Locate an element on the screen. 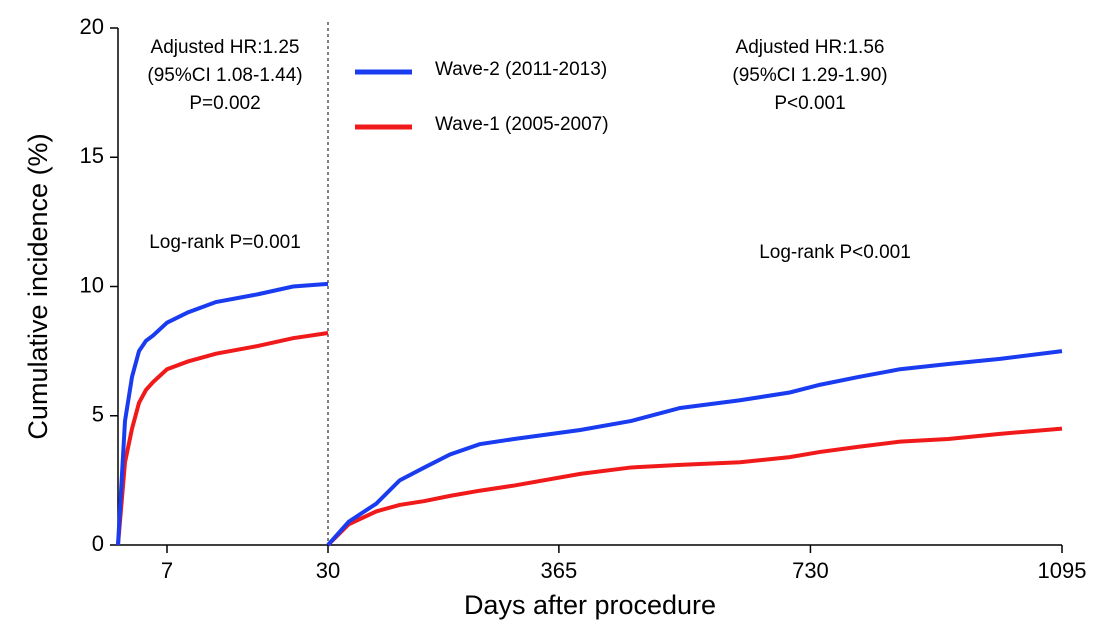  annotation: Adjusted HR:1.56 is located at coordinates (810, 47).